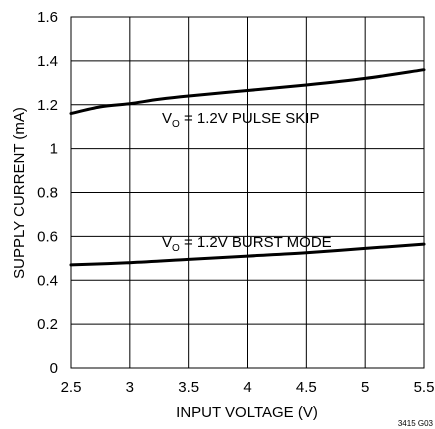 The image size is (435, 429). I want to click on y-tick-label: 0.6, so click(47, 236).